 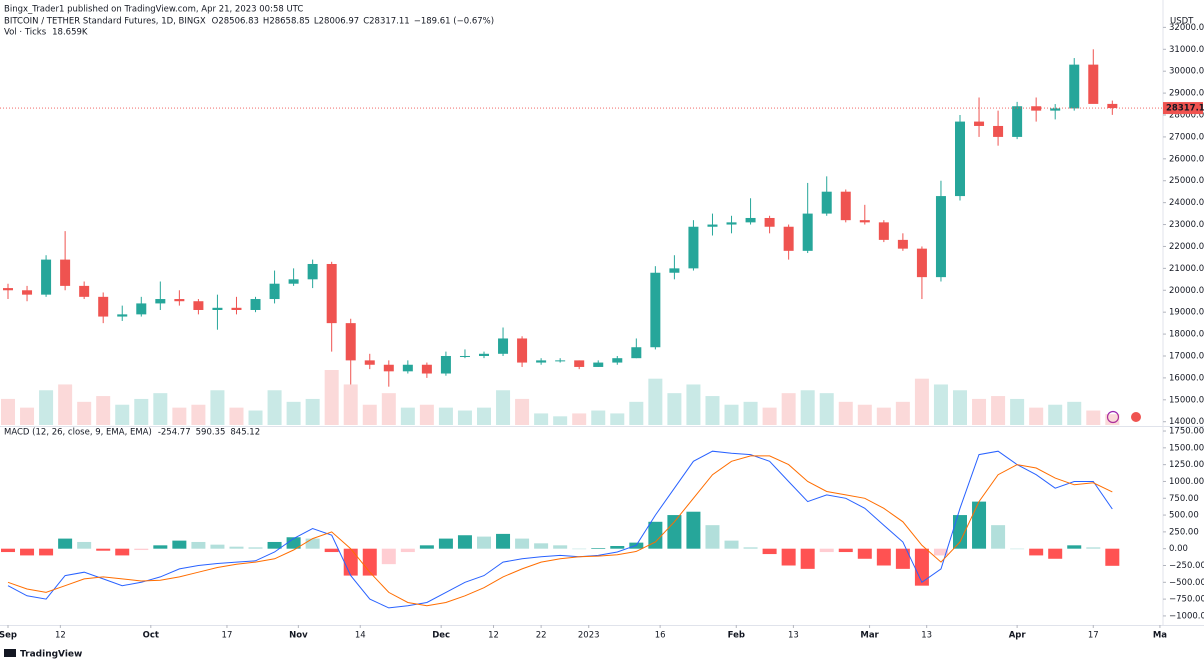 What do you see at coordinates (78, 433) in the screenshot?
I see `macd-title: MACD (12, 26, close, 9, EMA, EMA)` at bounding box center [78, 433].